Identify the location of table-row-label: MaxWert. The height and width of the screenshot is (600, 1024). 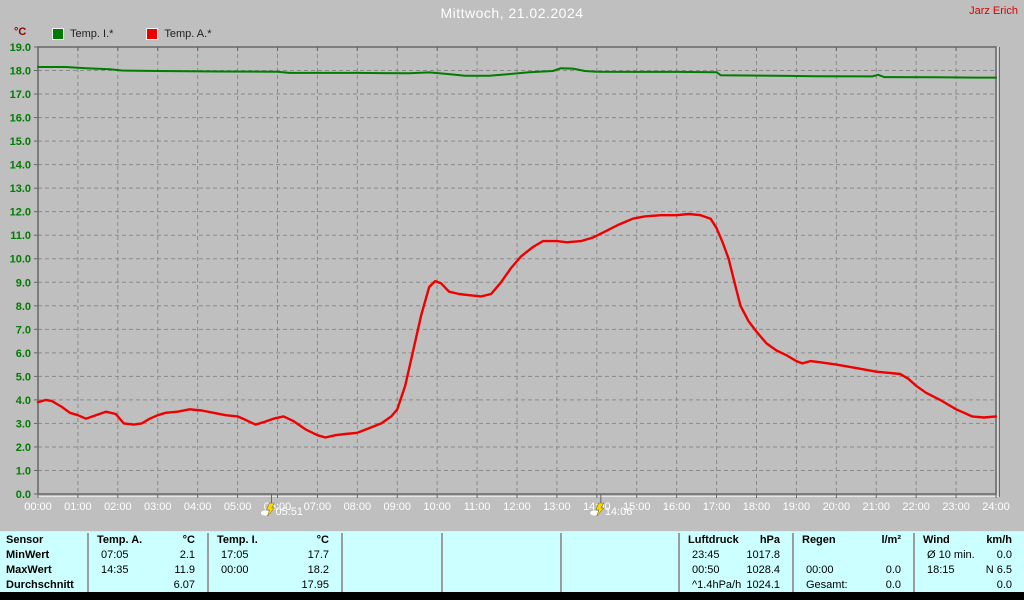
(29, 570).